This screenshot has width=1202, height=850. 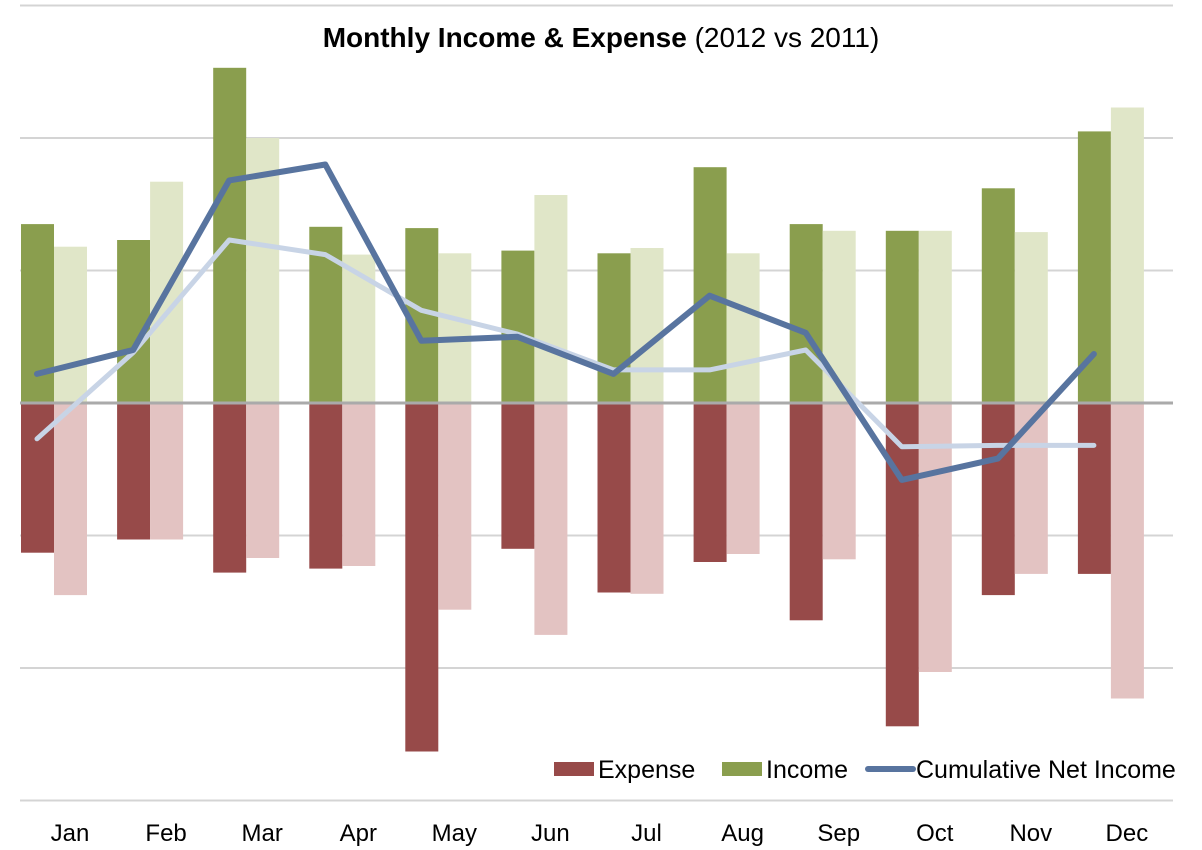 I want to click on expense-bar-2011-jan, so click(x=70, y=499).